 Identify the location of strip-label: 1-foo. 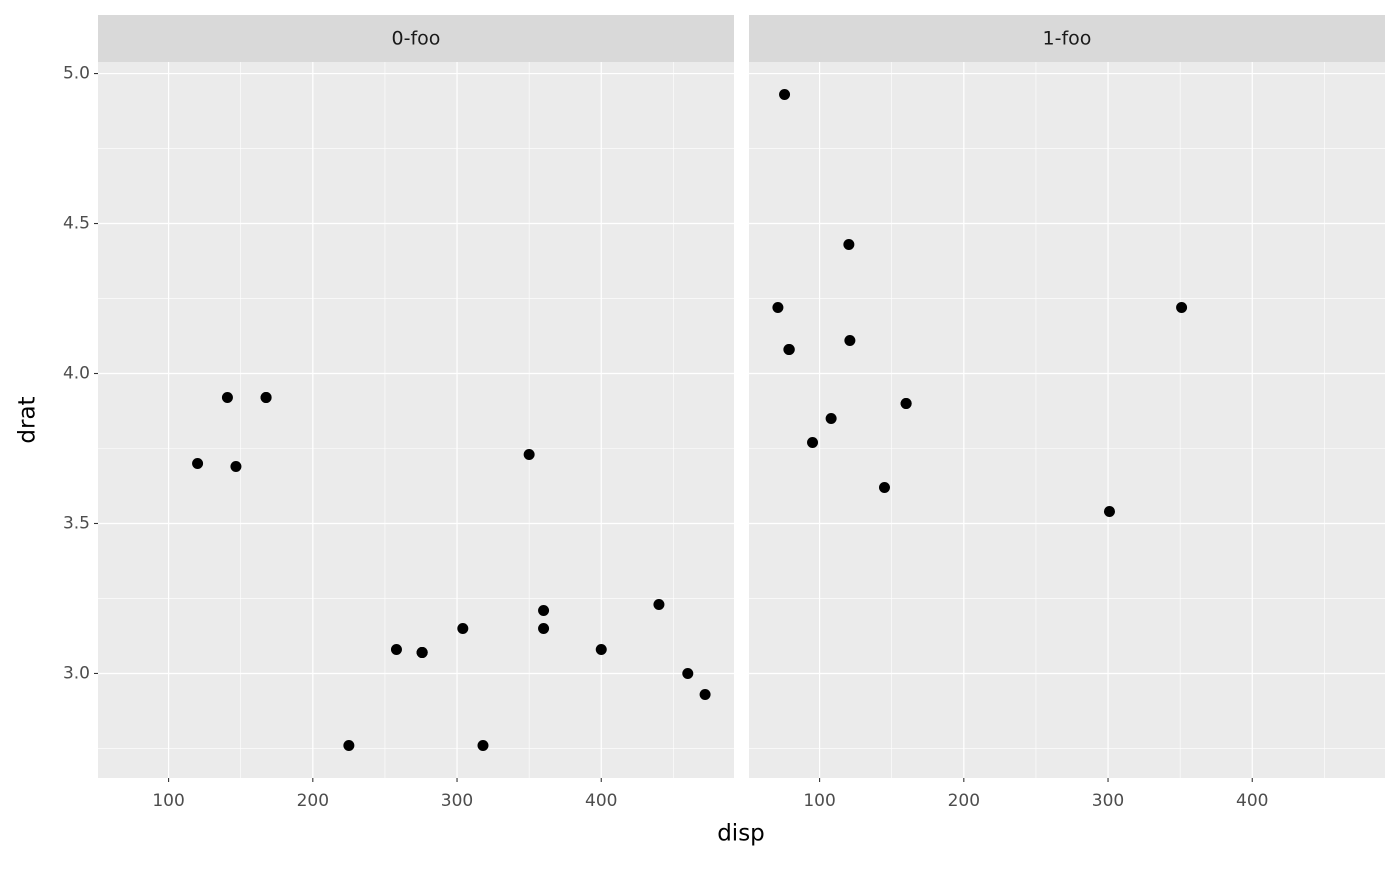
(1067, 39).